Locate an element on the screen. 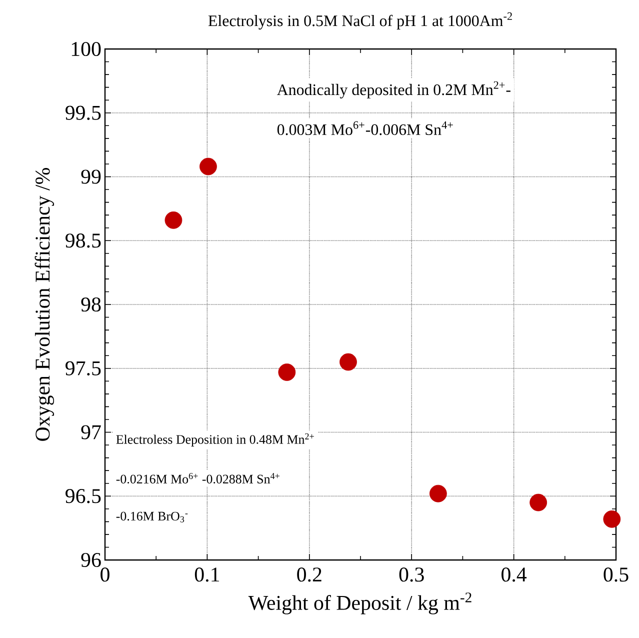 The width and height of the screenshot is (639, 638). annotation: 0.003M Mo$^{6+}$-0.006M Sn$^{4+}$ is located at coordinates (365, 128).